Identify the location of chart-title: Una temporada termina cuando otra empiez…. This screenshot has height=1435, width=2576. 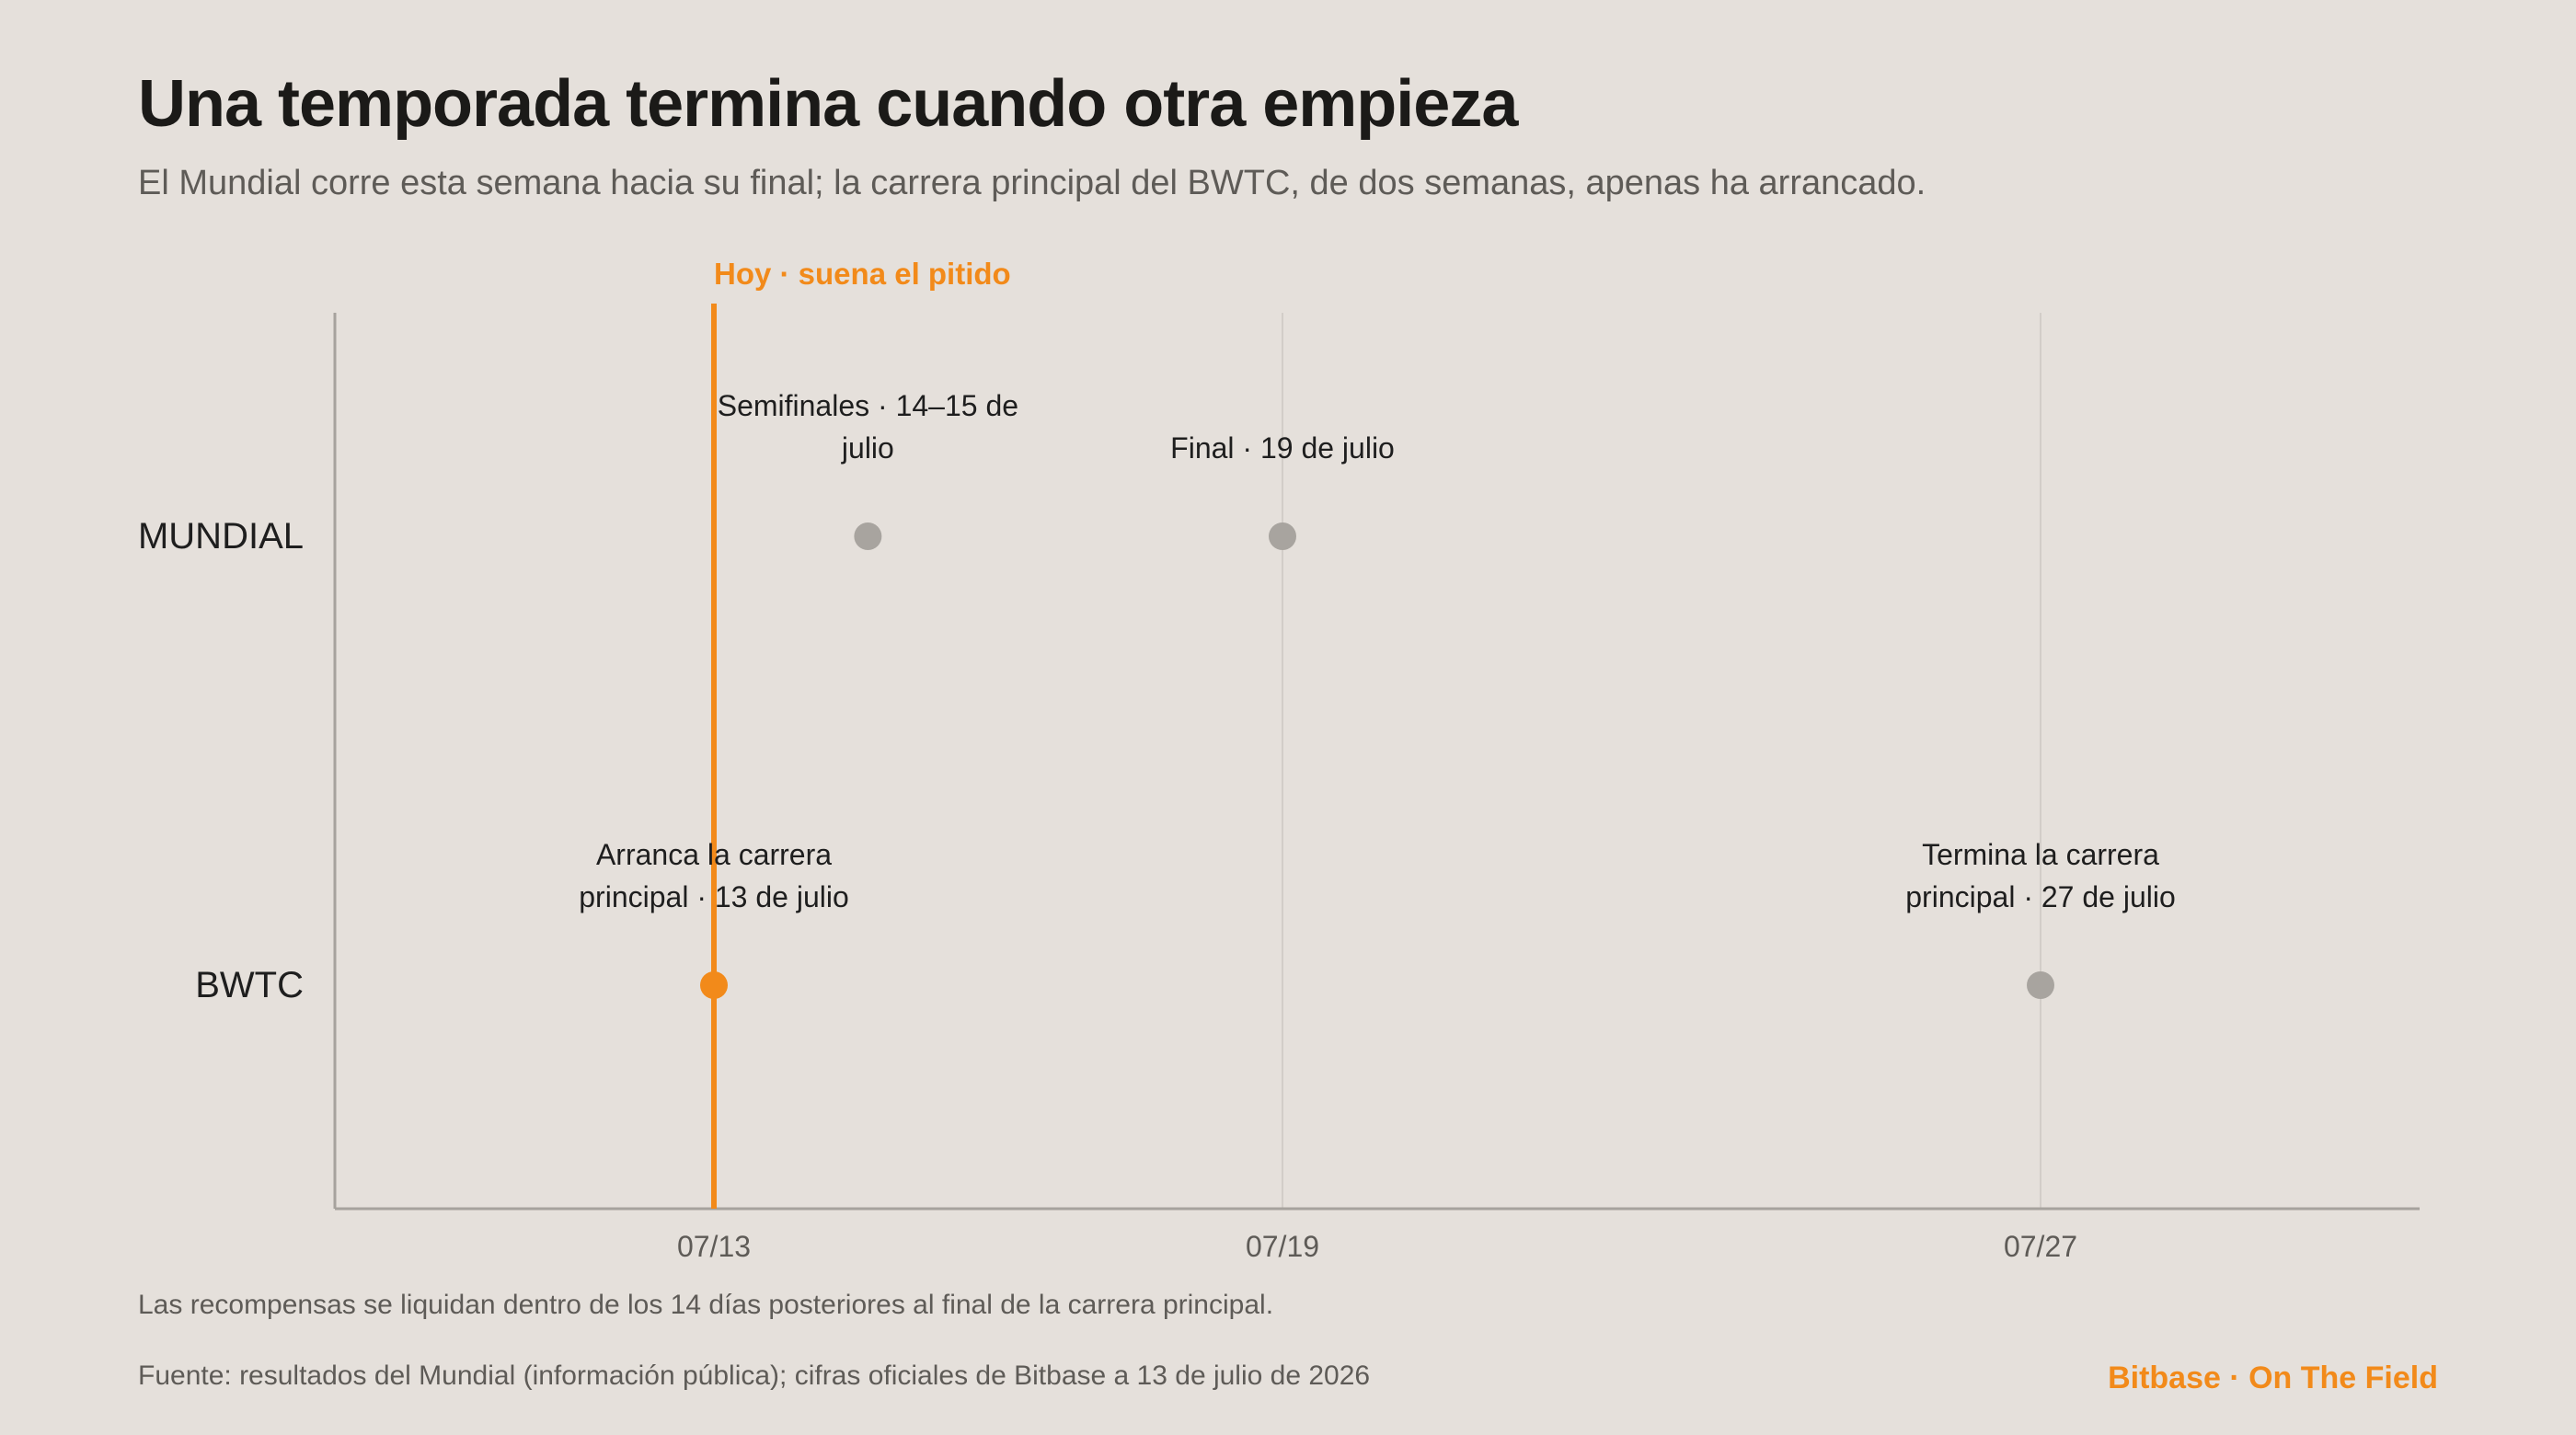
(828, 104).